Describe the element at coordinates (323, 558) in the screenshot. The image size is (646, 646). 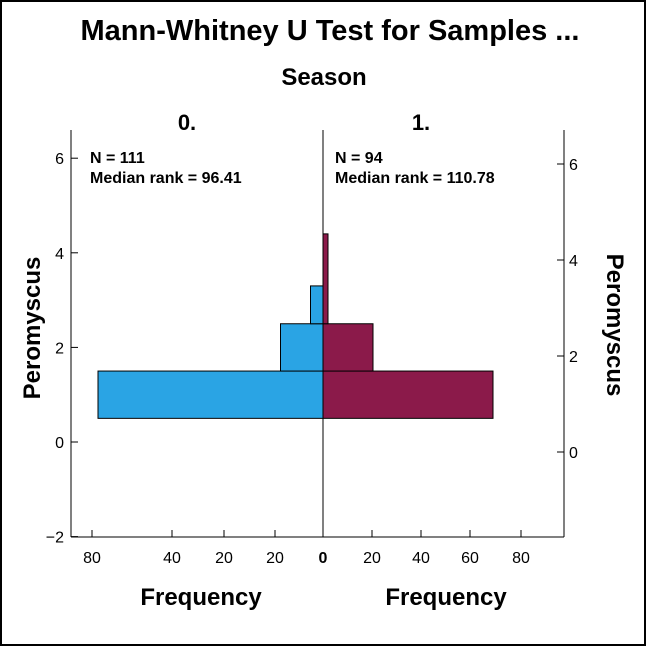
I see `x-tick-center-label: 0` at that location.